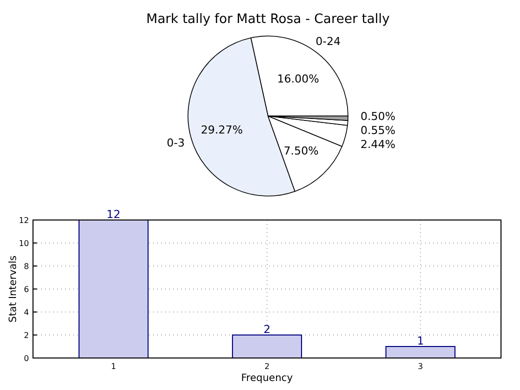 This screenshot has height=390, width=520. What do you see at coordinates (26, 266) in the screenshot?
I see `y-tick-label: 8` at bounding box center [26, 266].